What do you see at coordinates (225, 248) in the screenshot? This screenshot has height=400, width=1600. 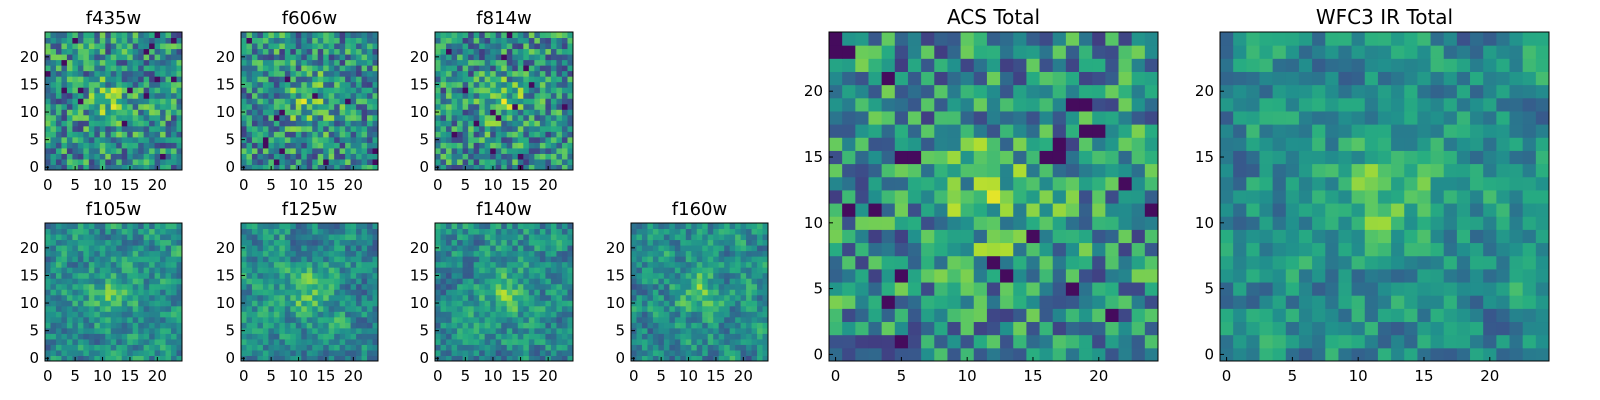 I see `y-tick-label: 20` at bounding box center [225, 248].